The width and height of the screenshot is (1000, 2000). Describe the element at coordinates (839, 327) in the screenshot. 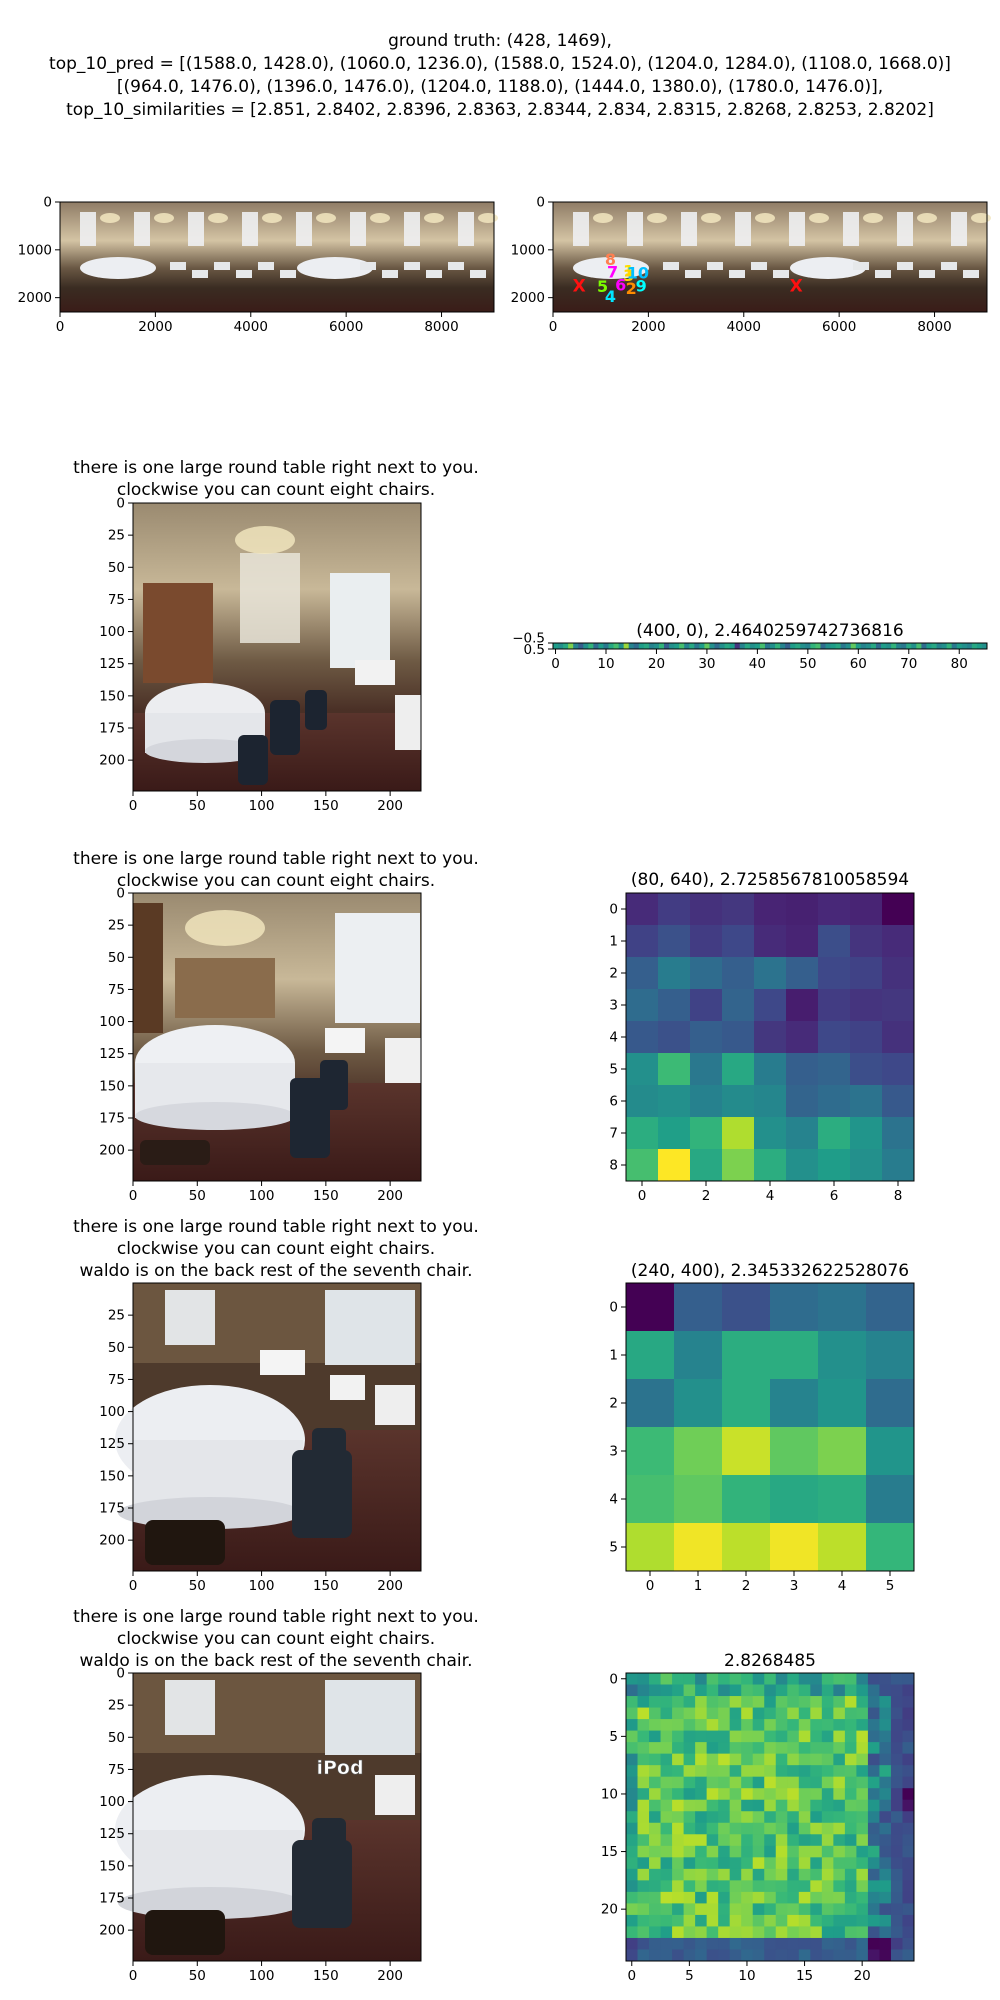

I see `panorama-2-xtick-label: 6000` at that location.